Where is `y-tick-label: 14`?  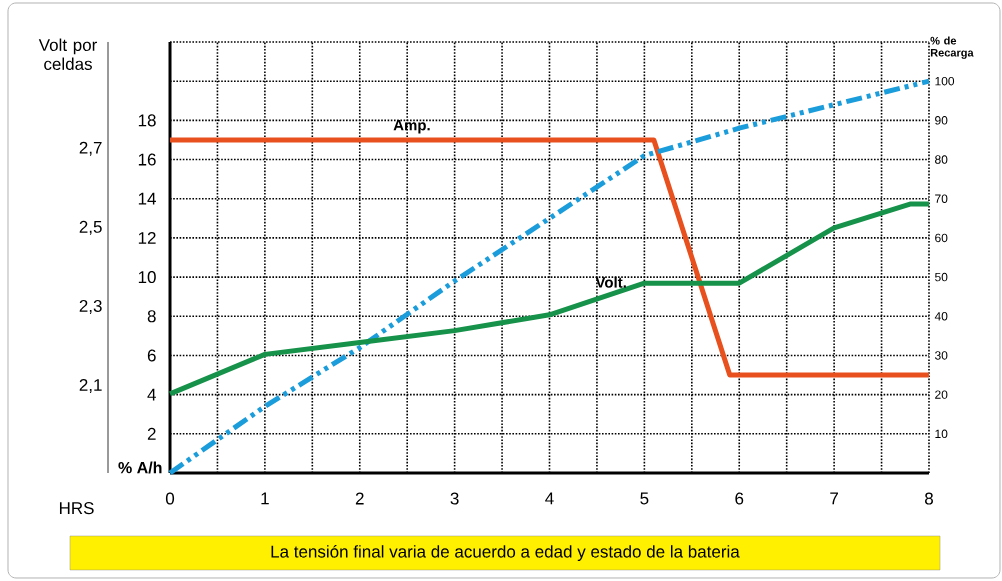
y-tick-label: 14 is located at coordinates (147, 198).